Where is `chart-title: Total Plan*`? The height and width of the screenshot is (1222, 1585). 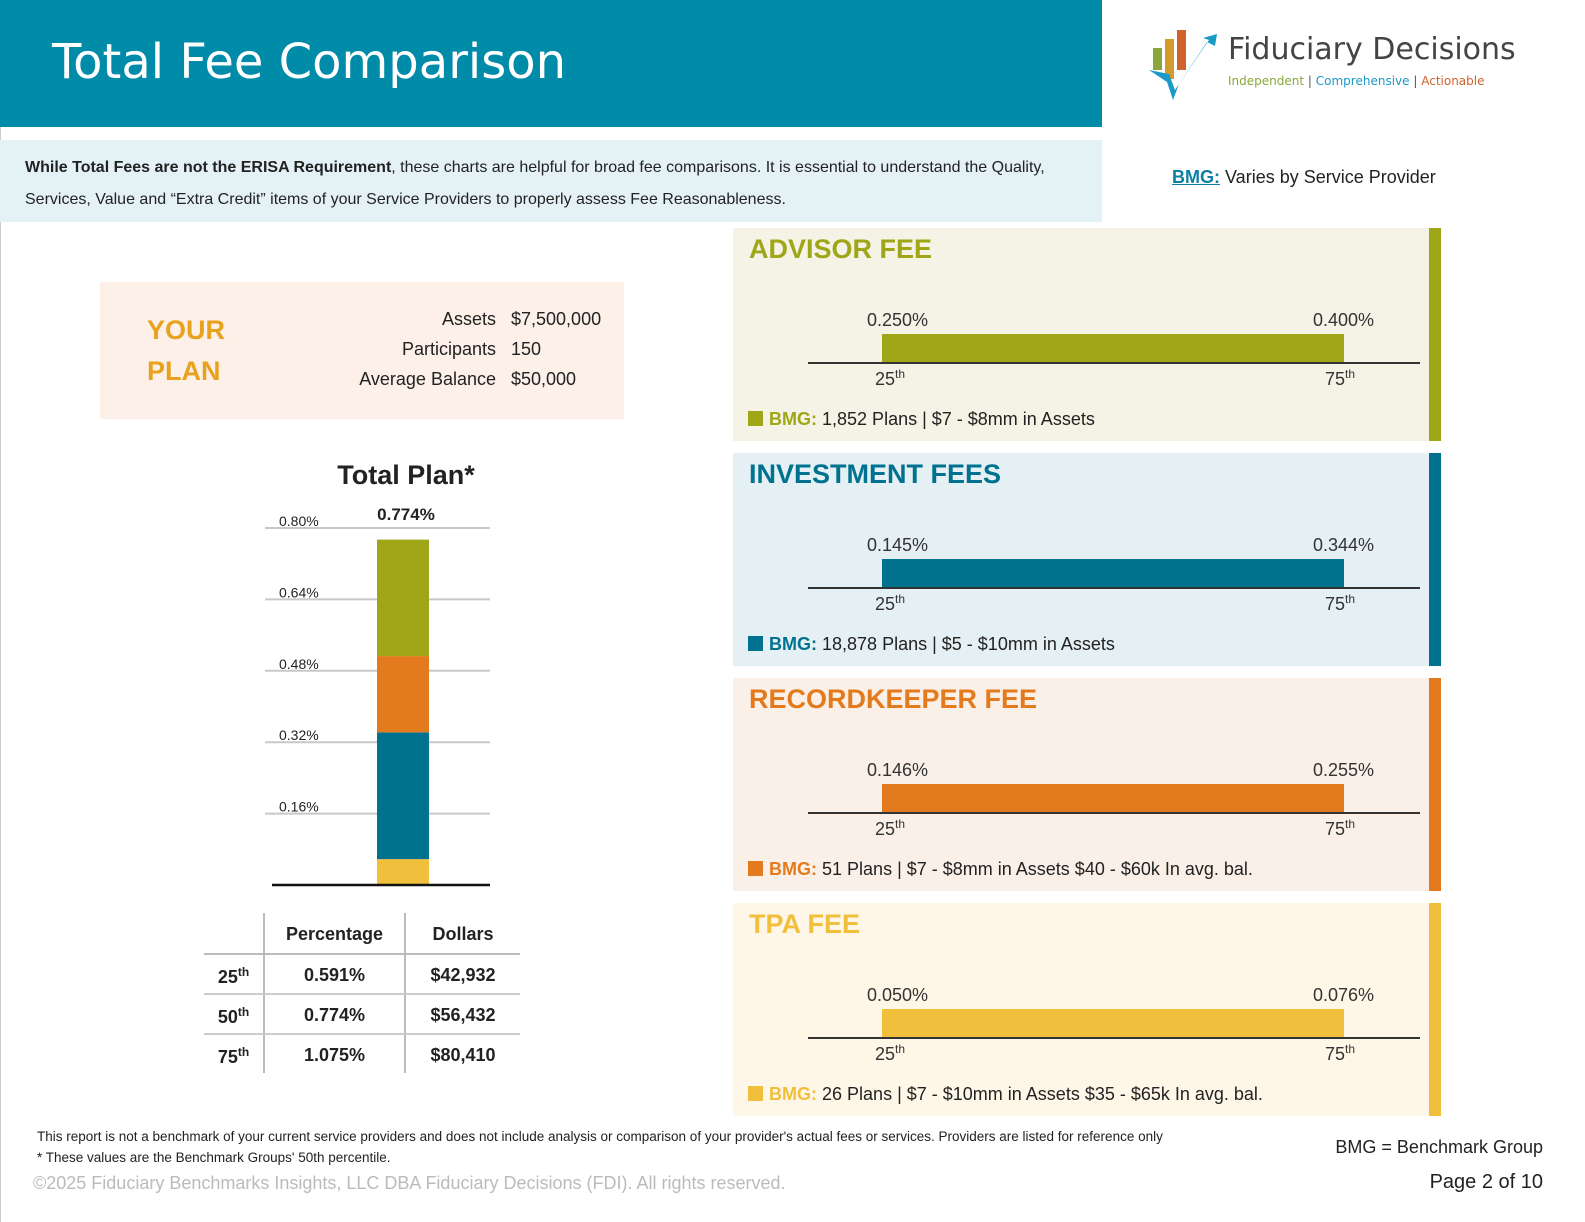 chart-title: Total Plan* is located at coordinates (406, 475).